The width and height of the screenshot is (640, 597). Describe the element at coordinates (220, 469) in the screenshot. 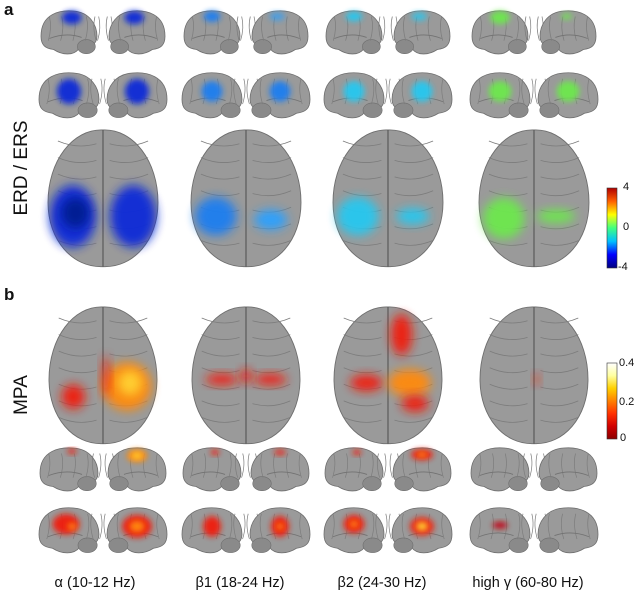

I see `mpa-beta1-lateral-left-upper` at that location.